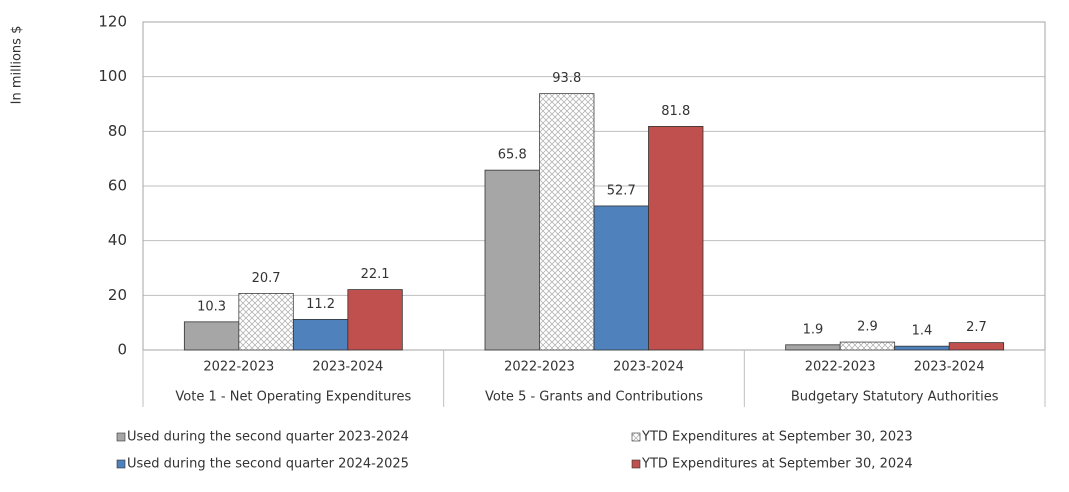 Image resolution: width=1069 pixels, height=492 pixels. Describe the element at coordinates (777, 437) in the screenshot. I see `legend-label: YTD Expenditures at September 30, 2023` at that location.